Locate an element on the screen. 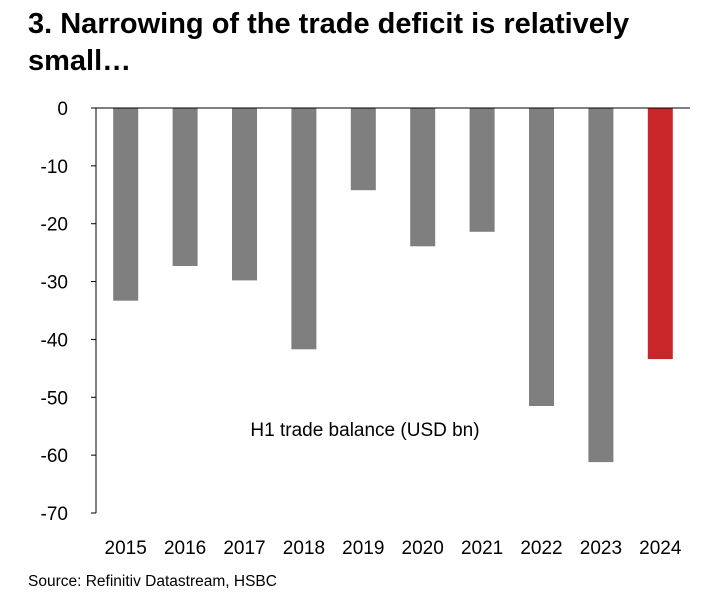 The image size is (704, 610). x-tick-label-2021: 2021 is located at coordinates (482, 548).